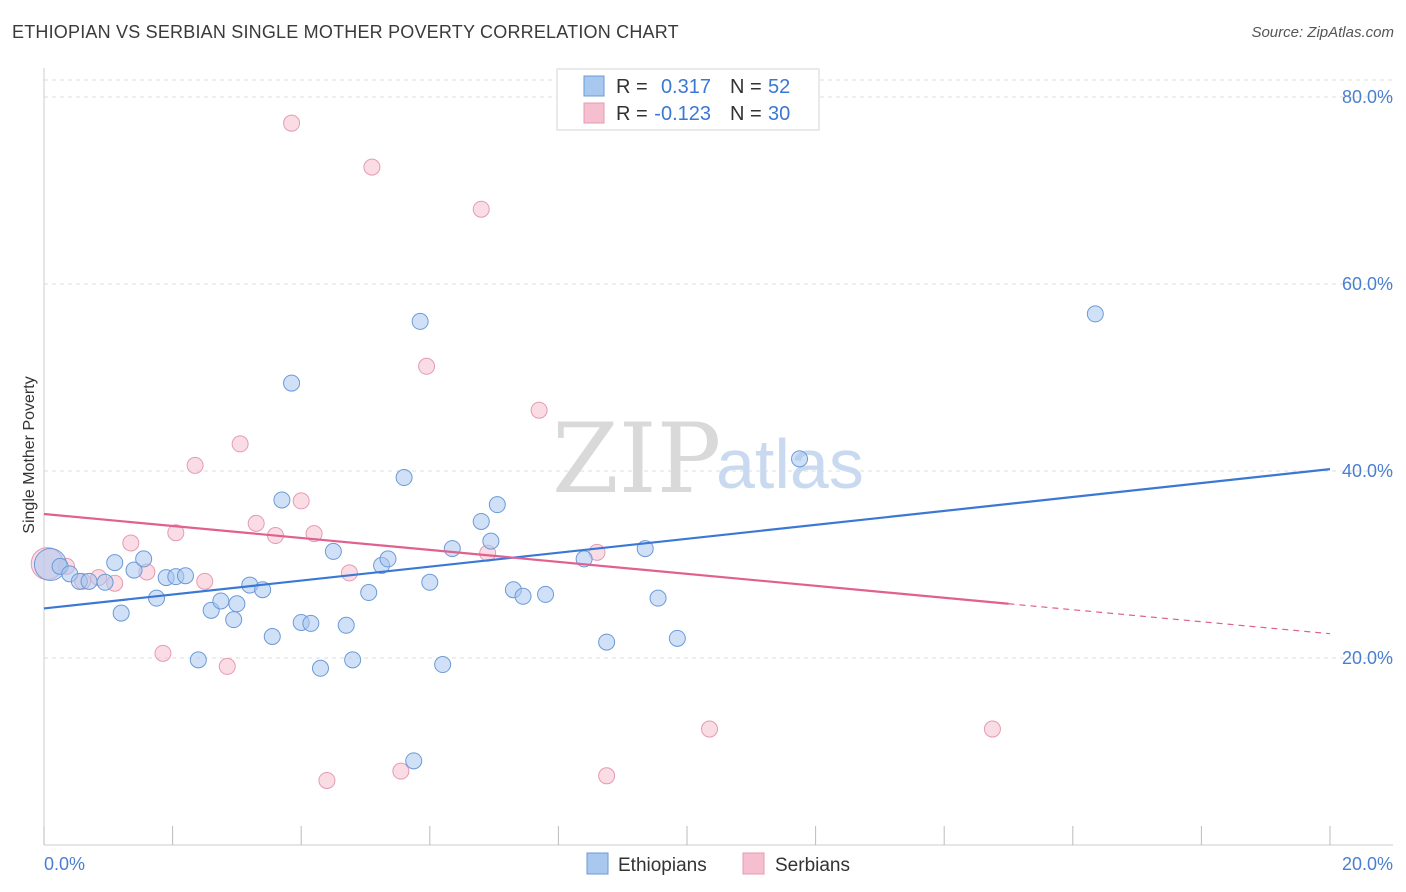  What do you see at coordinates (1322, 32) in the screenshot?
I see `source-label: Source: ZipAtlas.com` at bounding box center [1322, 32].